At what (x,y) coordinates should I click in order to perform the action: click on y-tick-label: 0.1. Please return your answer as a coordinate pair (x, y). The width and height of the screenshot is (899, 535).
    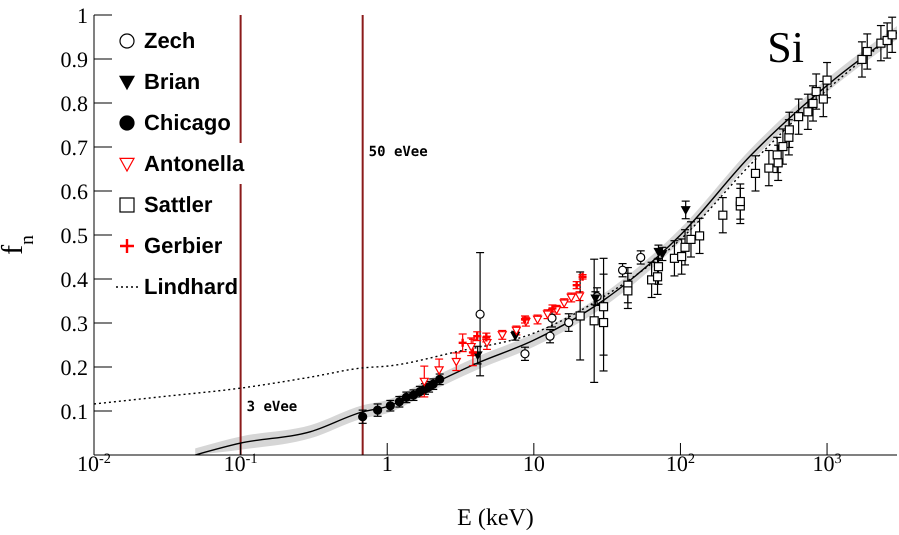
    Looking at the image, I should click on (74, 411).